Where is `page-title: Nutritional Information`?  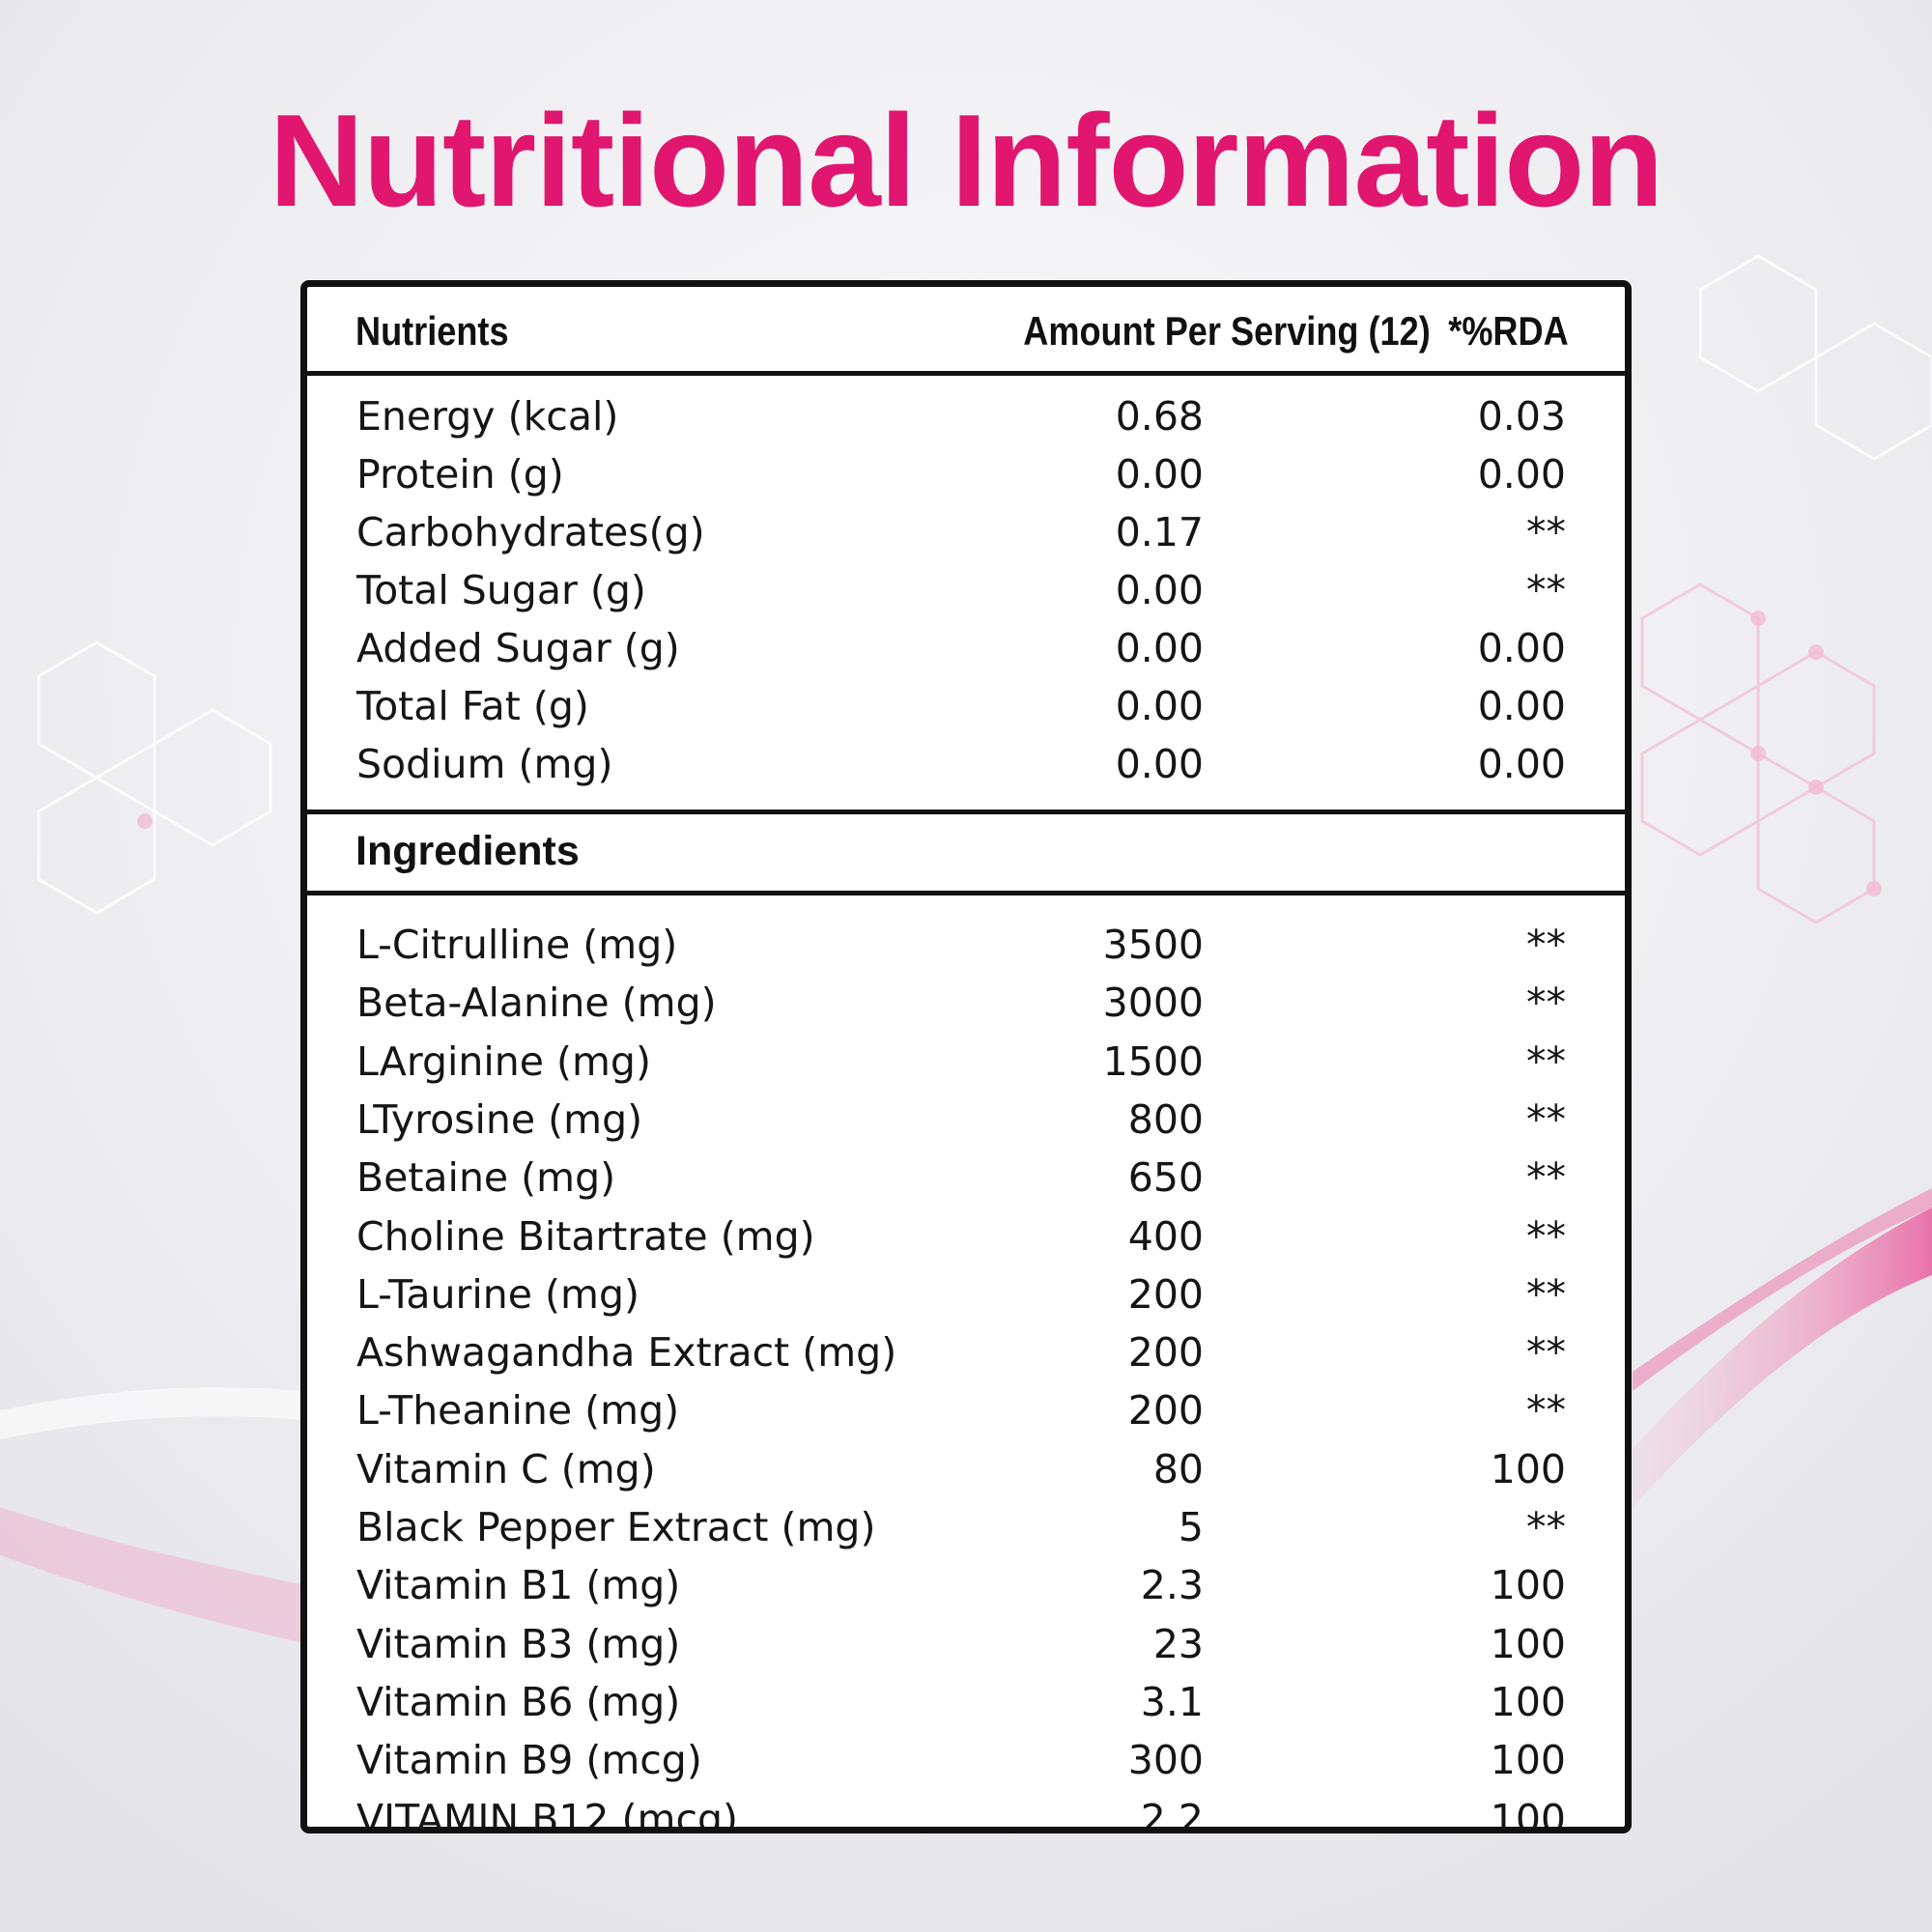
page-title: Nutritional Information is located at coordinates (966, 160).